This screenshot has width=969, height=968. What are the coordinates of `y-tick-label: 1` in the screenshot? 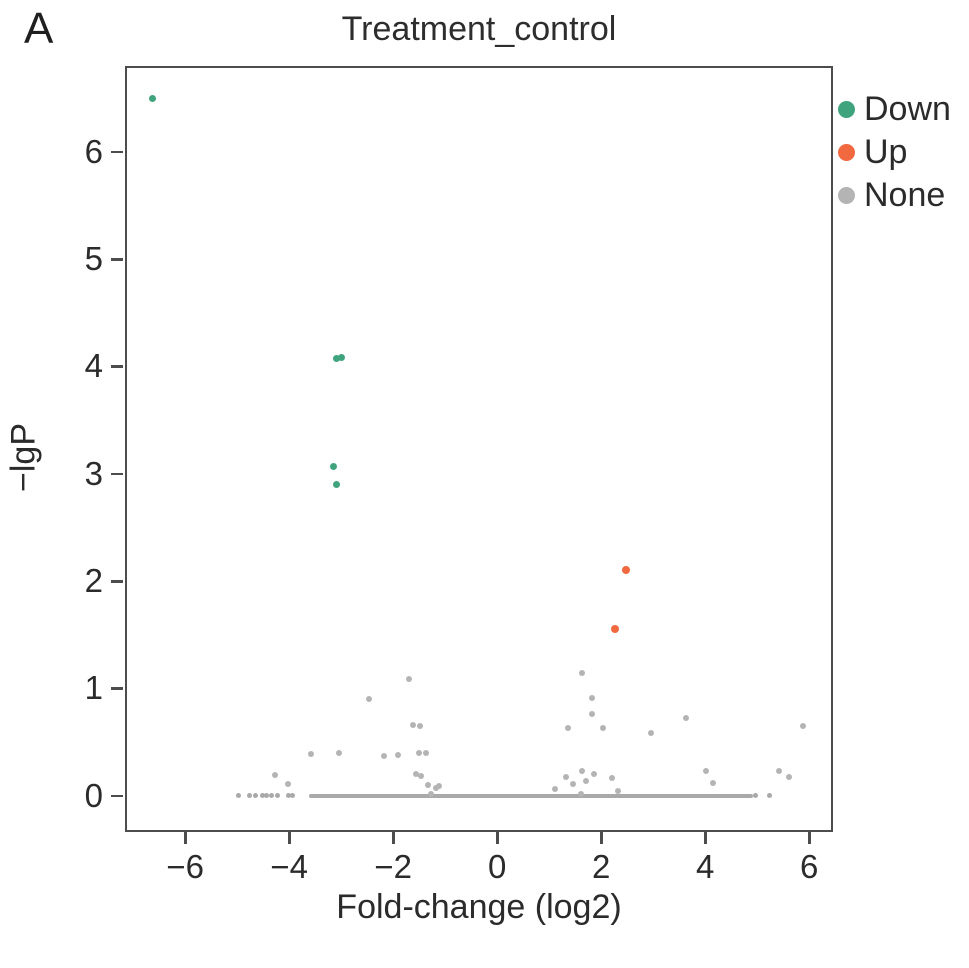 It's located at (93, 688).